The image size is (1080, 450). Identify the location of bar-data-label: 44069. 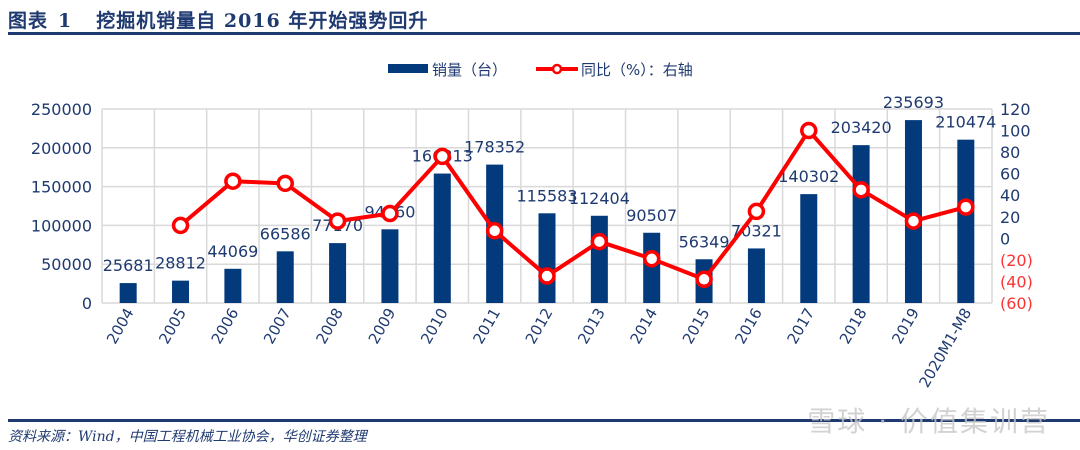
(232, 251).